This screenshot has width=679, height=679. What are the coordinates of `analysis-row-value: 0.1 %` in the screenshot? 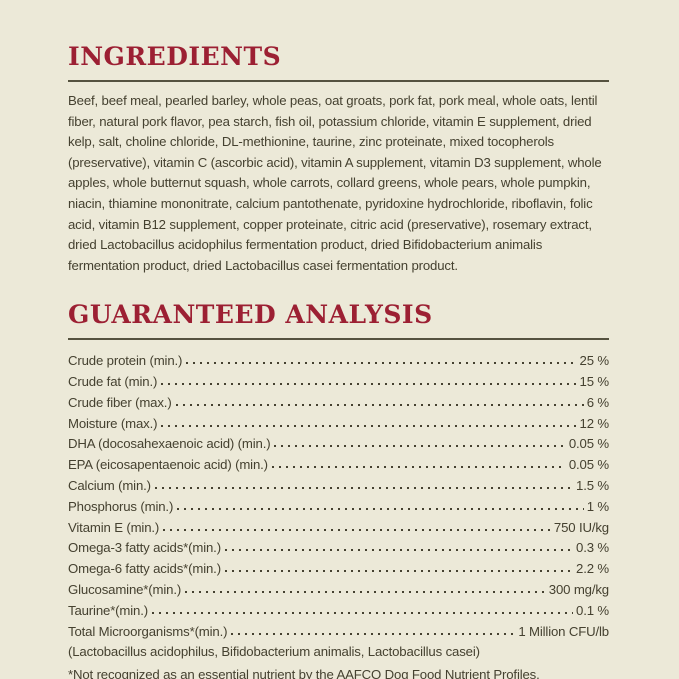 It's located at (592, 610).